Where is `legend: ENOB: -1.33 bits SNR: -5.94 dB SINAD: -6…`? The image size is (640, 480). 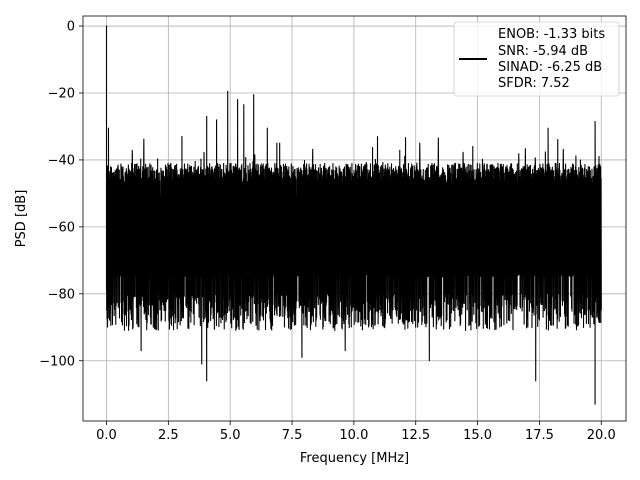
legend: ENOB: -1.33 bits SNR: -5.94 dB SINAD: -6… is located at coordinates (536, 59).